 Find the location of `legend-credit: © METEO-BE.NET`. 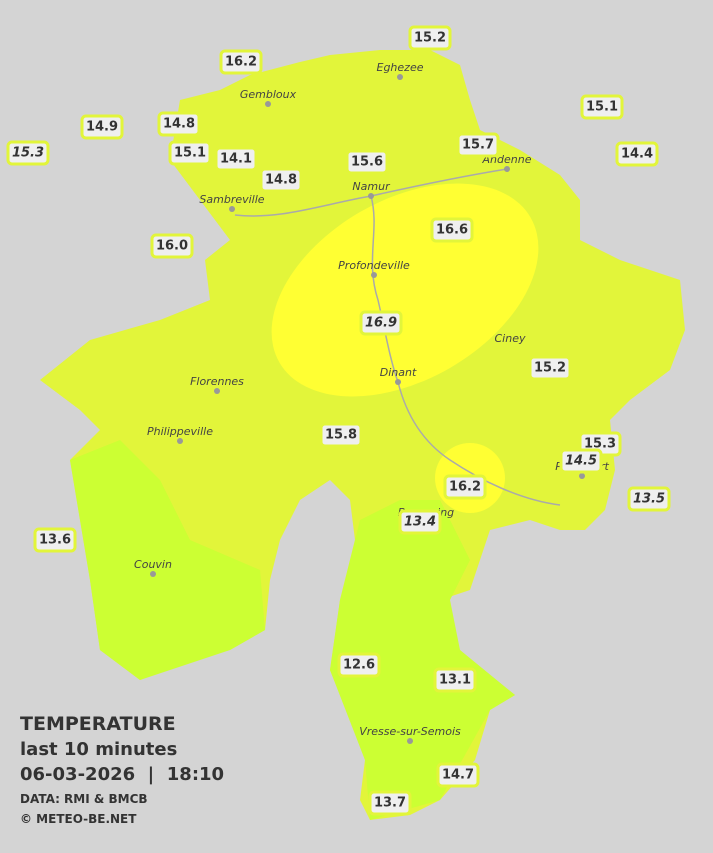

legend-credit: © METEO-BE.NET is located at coordinates (78, 819).